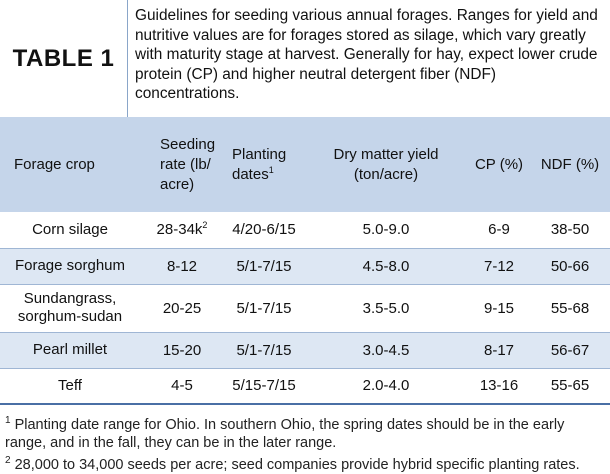  I want to click on cell-cp: 7-12, so click(499, 266).